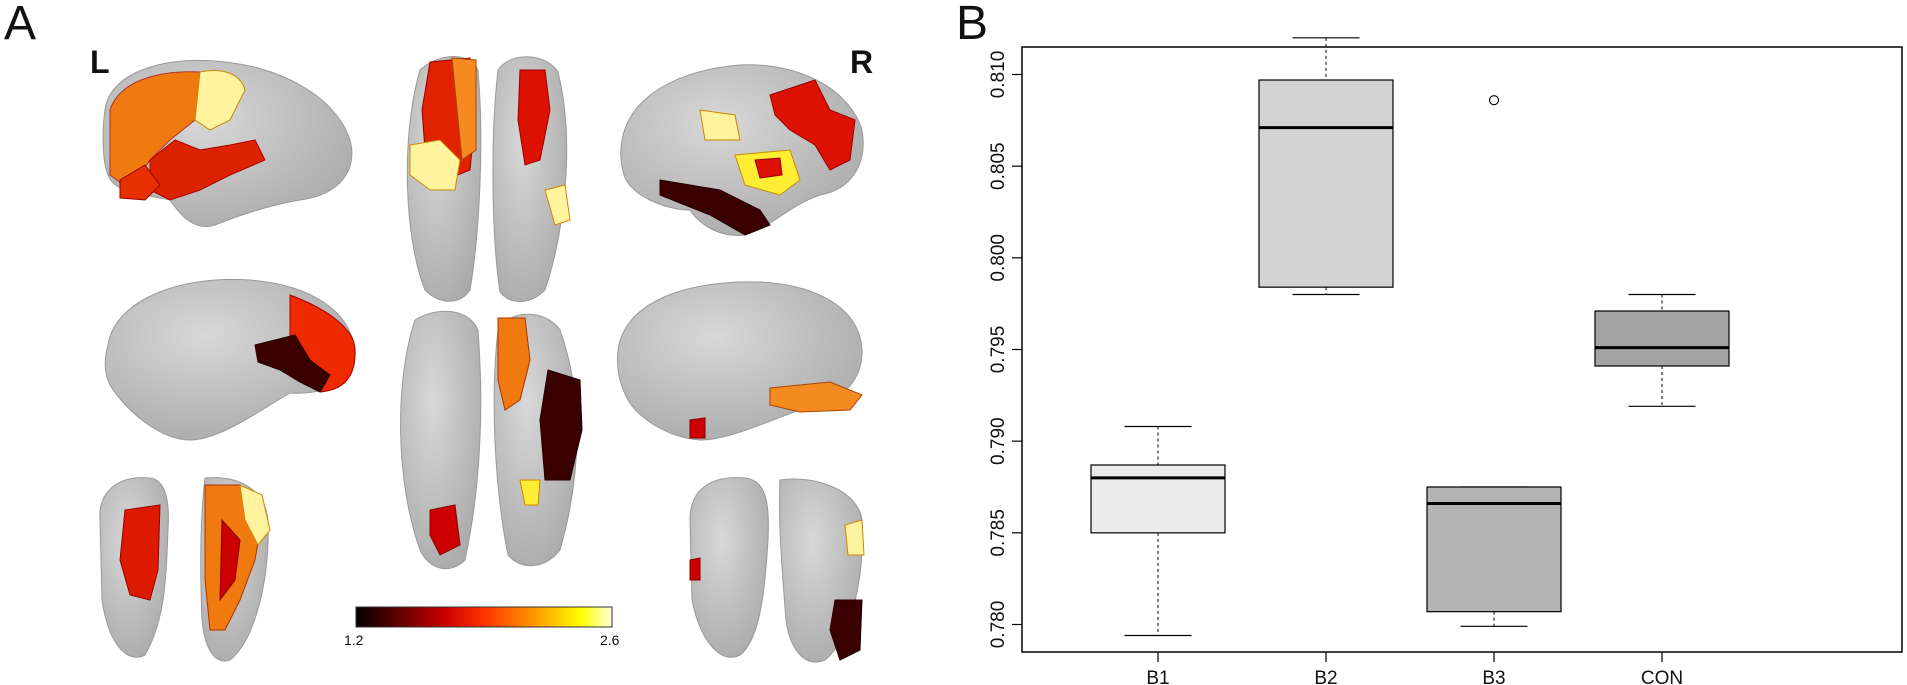  I want to click on x-tick-label: B3, so click(1493, 676).